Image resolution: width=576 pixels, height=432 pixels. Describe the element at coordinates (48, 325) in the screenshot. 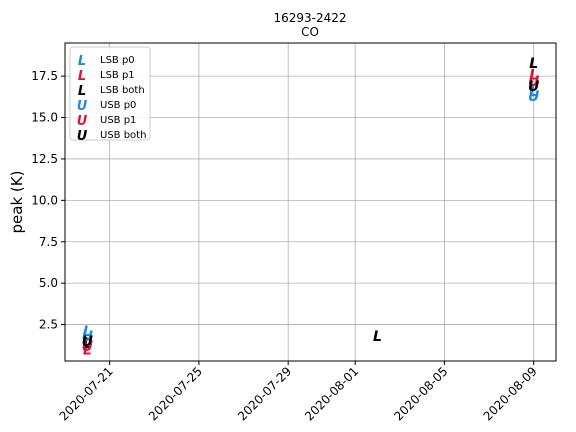

I see `y-tick-label: 2.5` at that location.